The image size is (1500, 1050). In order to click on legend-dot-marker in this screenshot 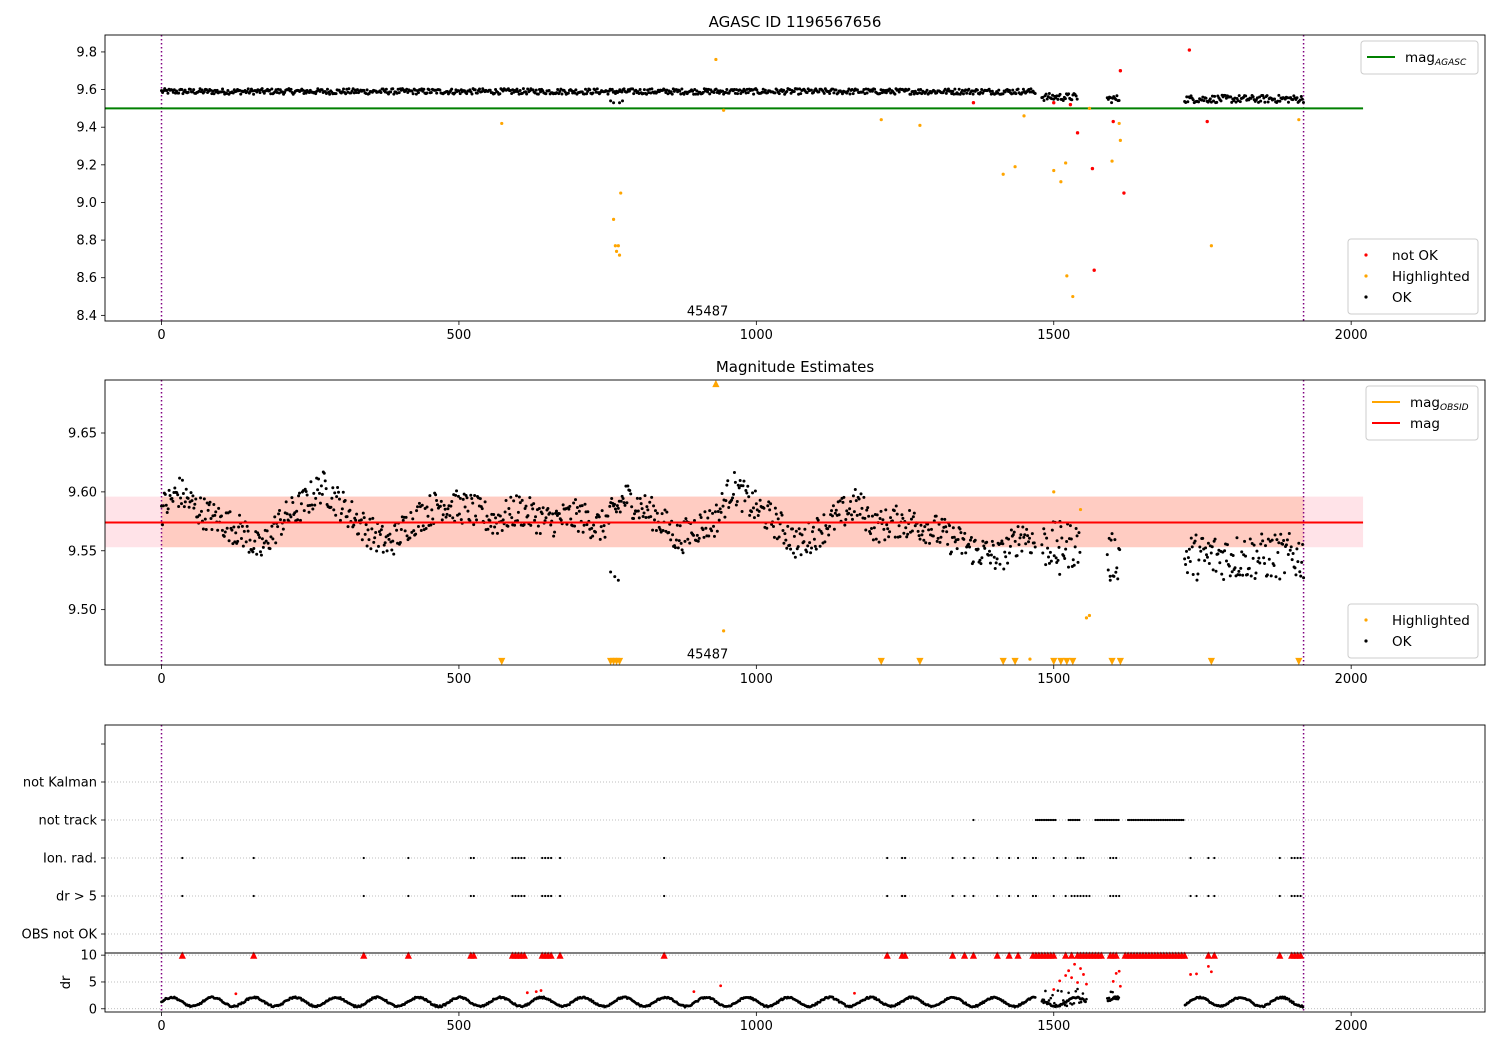, I will do `click(1366, 641)`.